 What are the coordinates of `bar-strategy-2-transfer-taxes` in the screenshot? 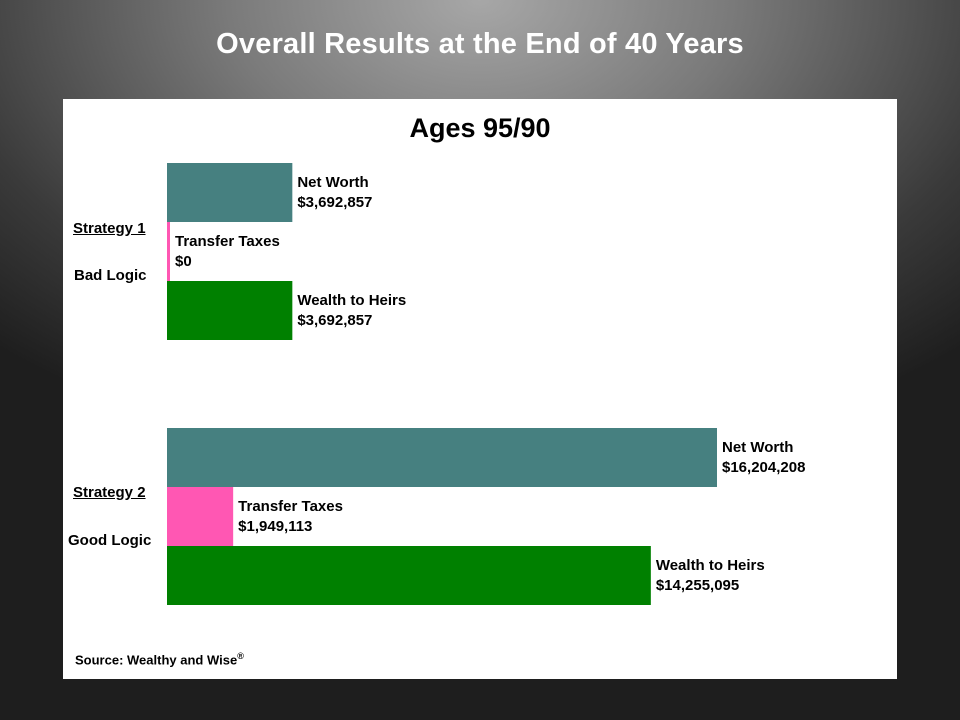 It's located at (200, 516).